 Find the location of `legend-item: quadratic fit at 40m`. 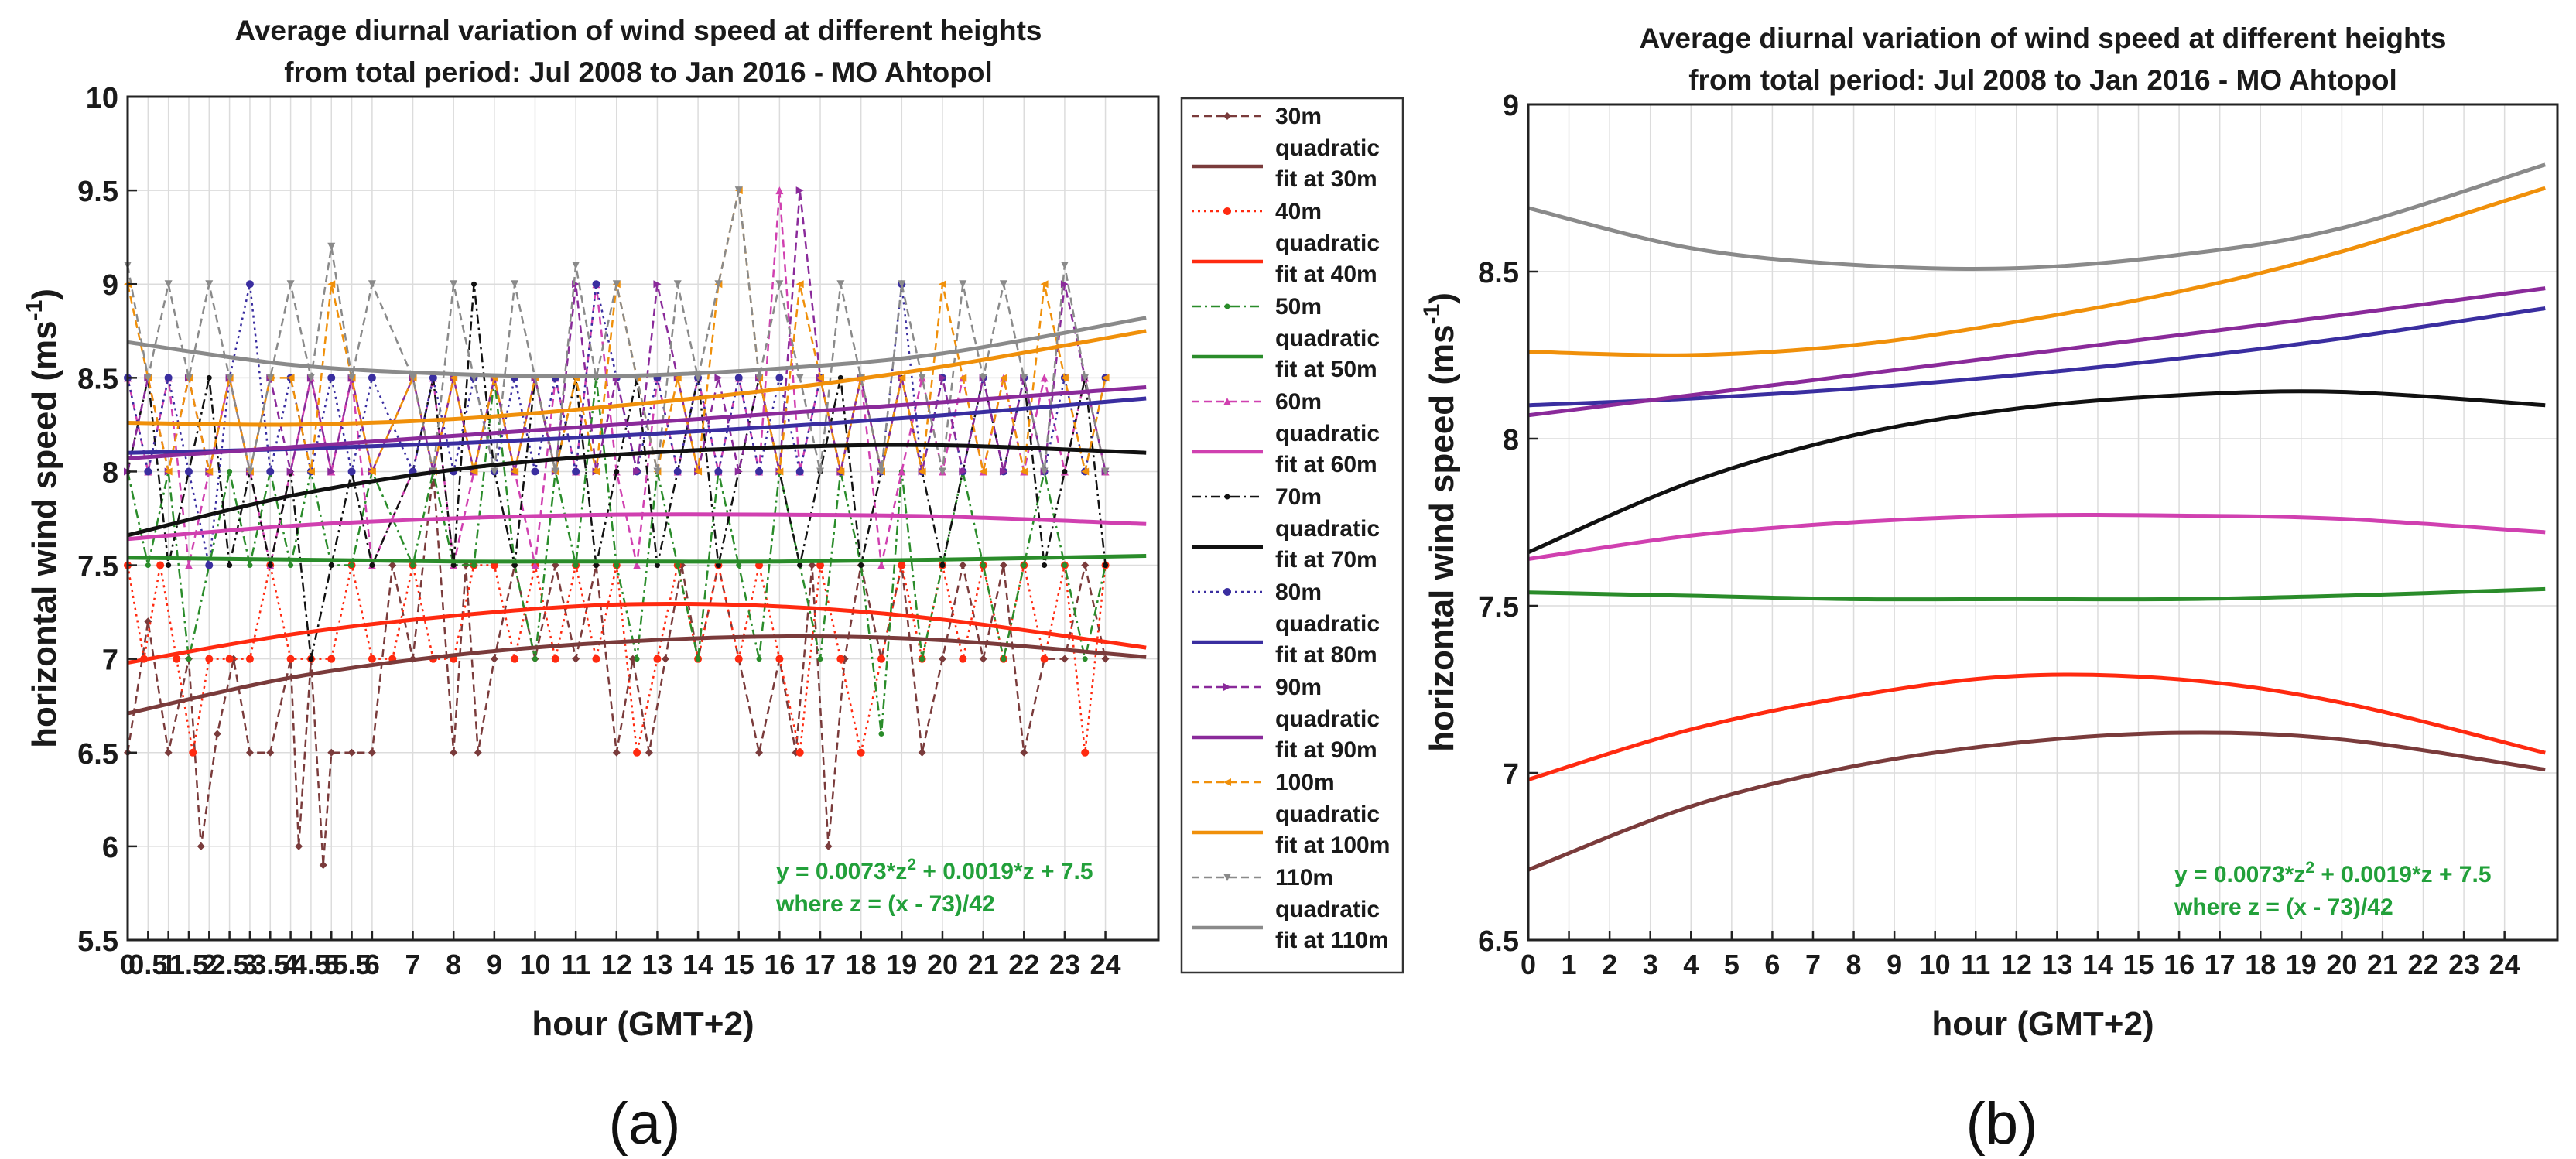

legend-item: quadratic fit at 40m is located at coordinates (1286, 259).